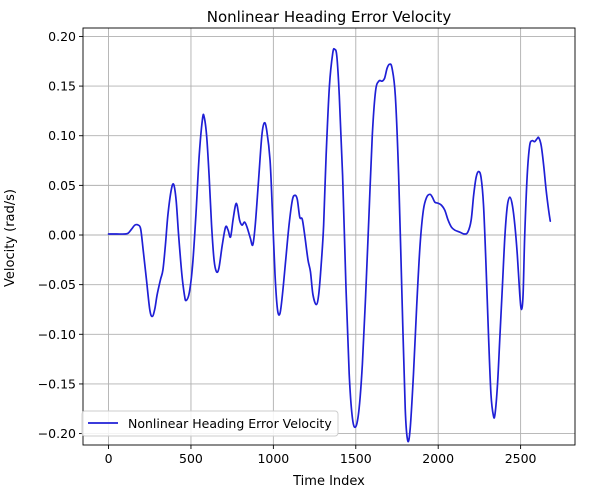 This screenshot has width=595, height=493. Describe the element at coordinates (62, 86) in the screenshot. I see `y-tick-label: 0.15` at that location.